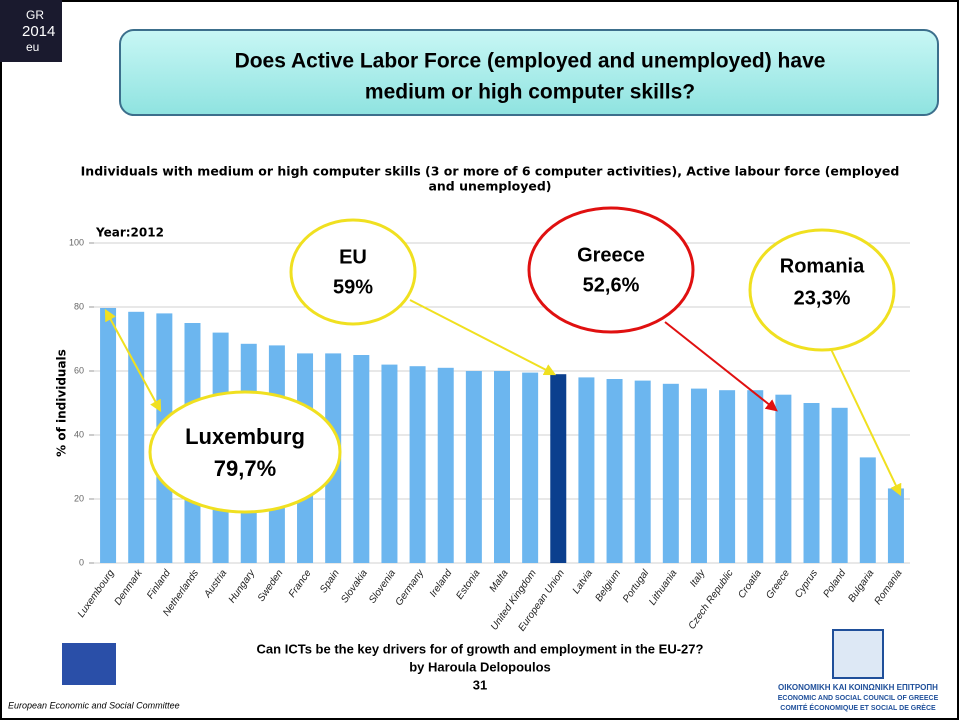 The width and height of the screenshot is (959, 720). I want to click on callout-name: Luxemburg, so click(245, 436).